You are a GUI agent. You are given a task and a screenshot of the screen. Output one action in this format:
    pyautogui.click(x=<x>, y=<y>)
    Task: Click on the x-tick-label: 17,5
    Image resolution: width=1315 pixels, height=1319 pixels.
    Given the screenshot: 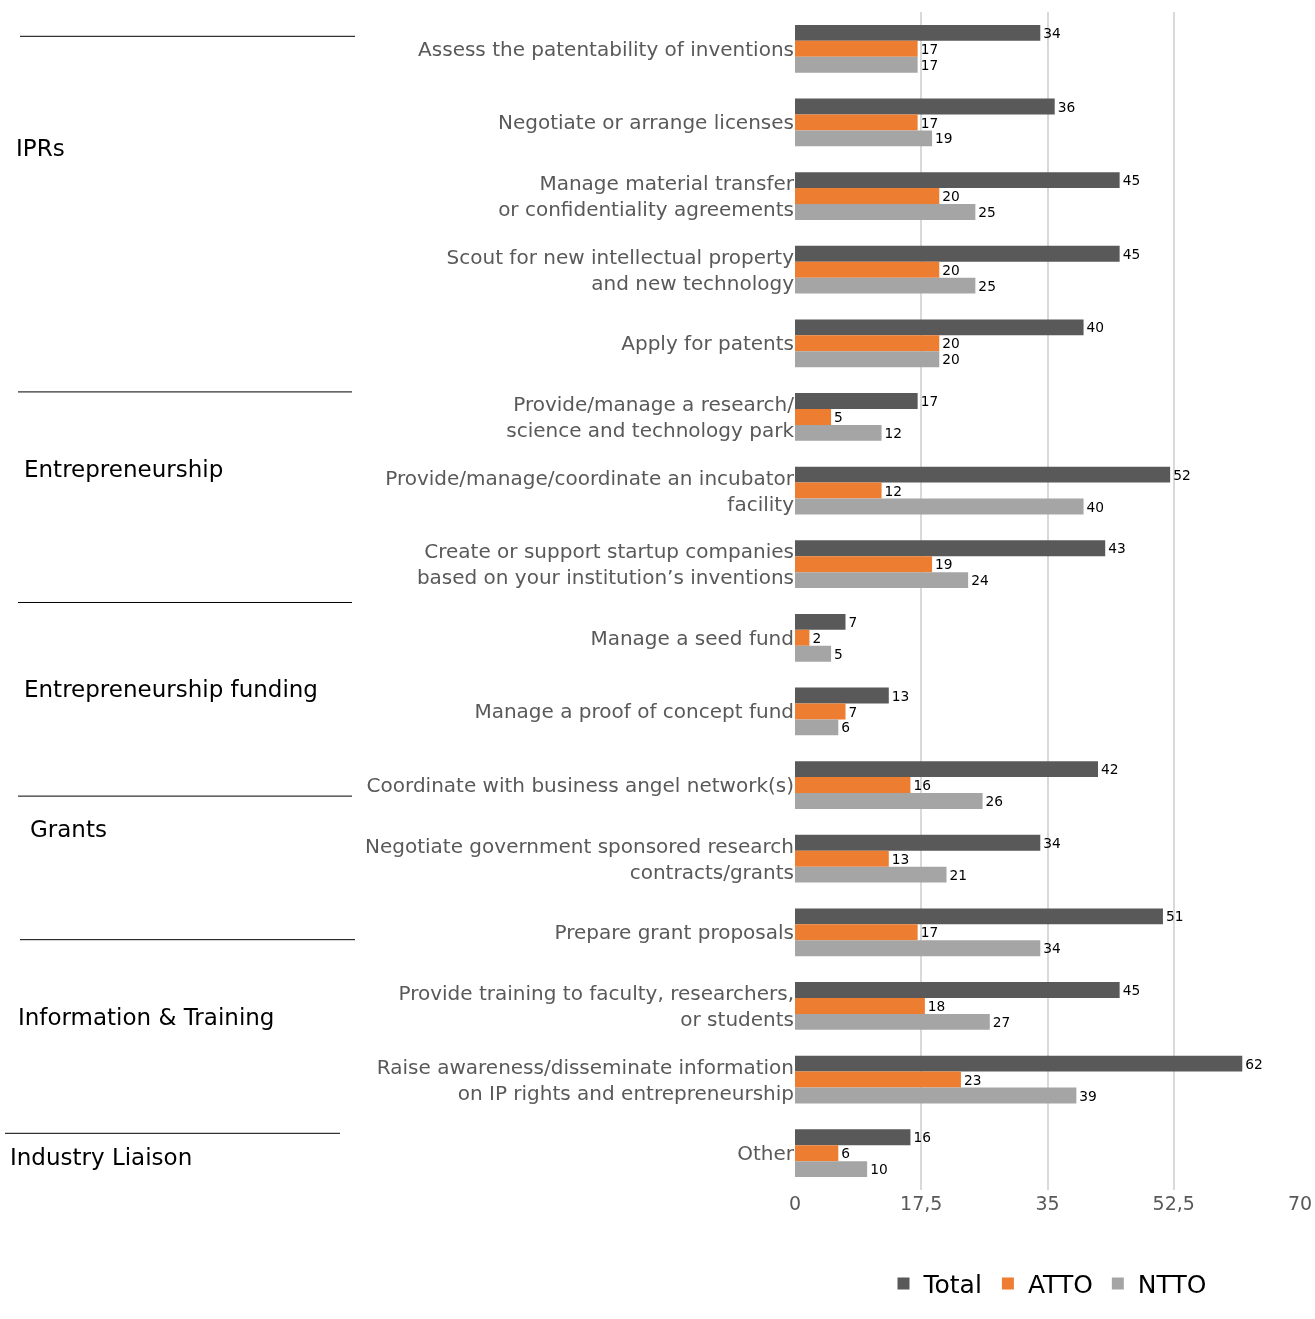 What is the action you would take?
    pyautogui.click(x=921, y=1203)
    